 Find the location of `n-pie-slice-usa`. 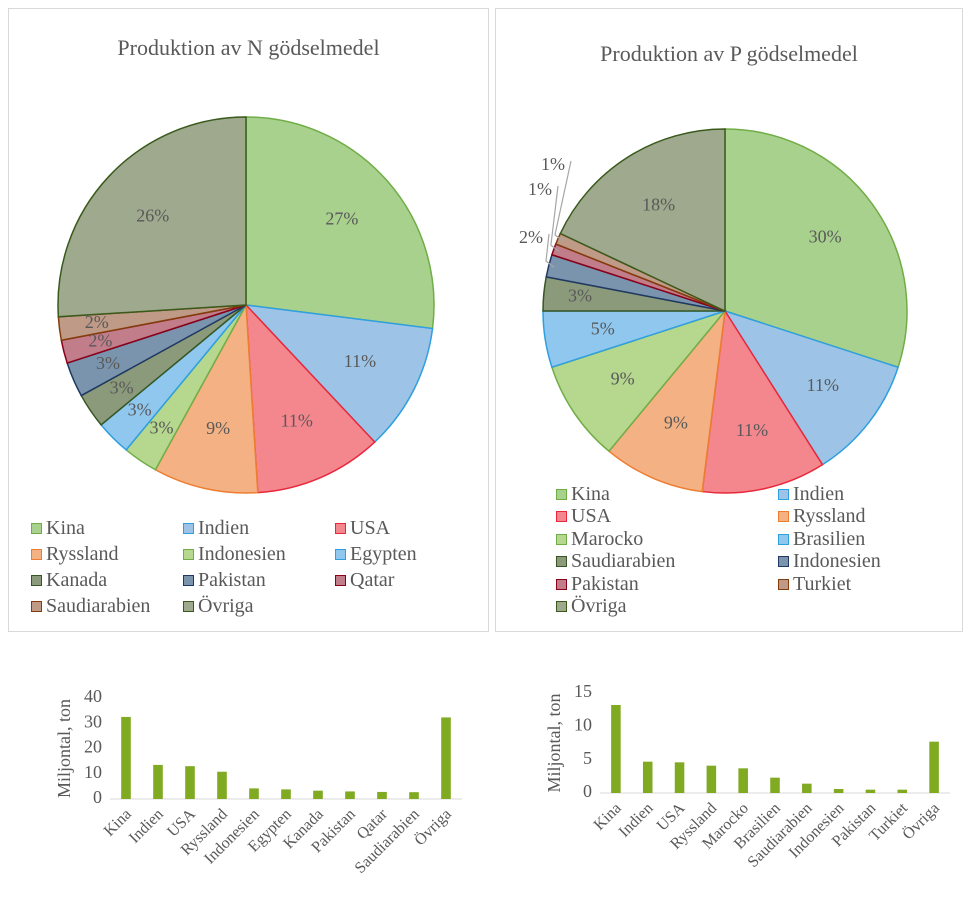

n-pie-slice-usa is located at coordinates (310, 398).